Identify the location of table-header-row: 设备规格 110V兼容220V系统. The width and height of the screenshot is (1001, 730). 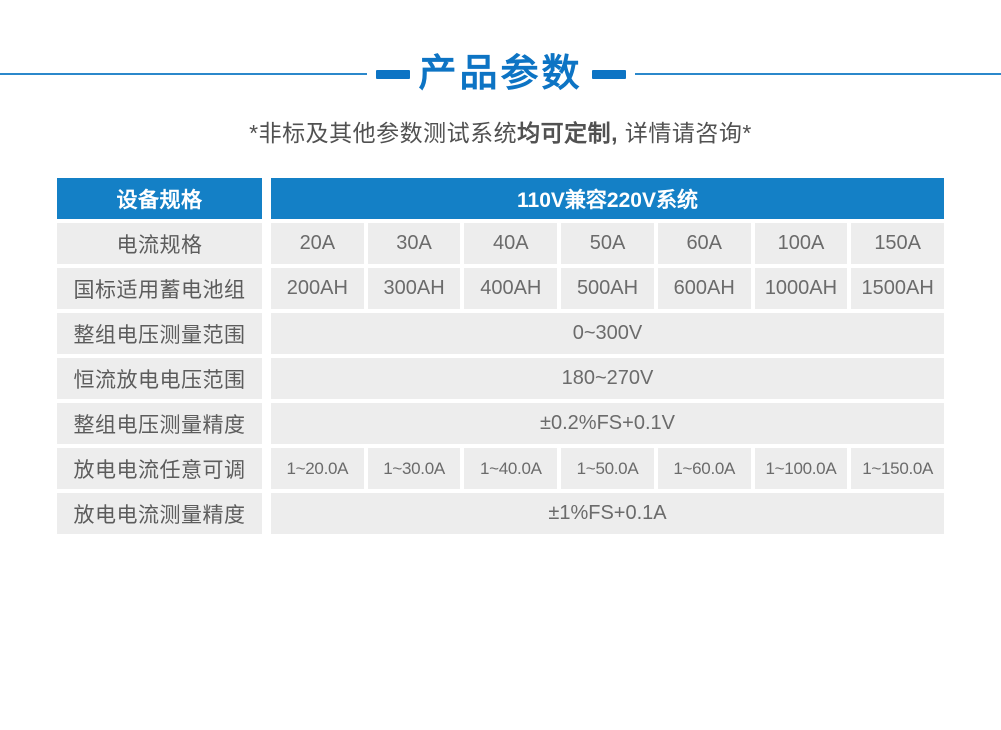
(500, 198).